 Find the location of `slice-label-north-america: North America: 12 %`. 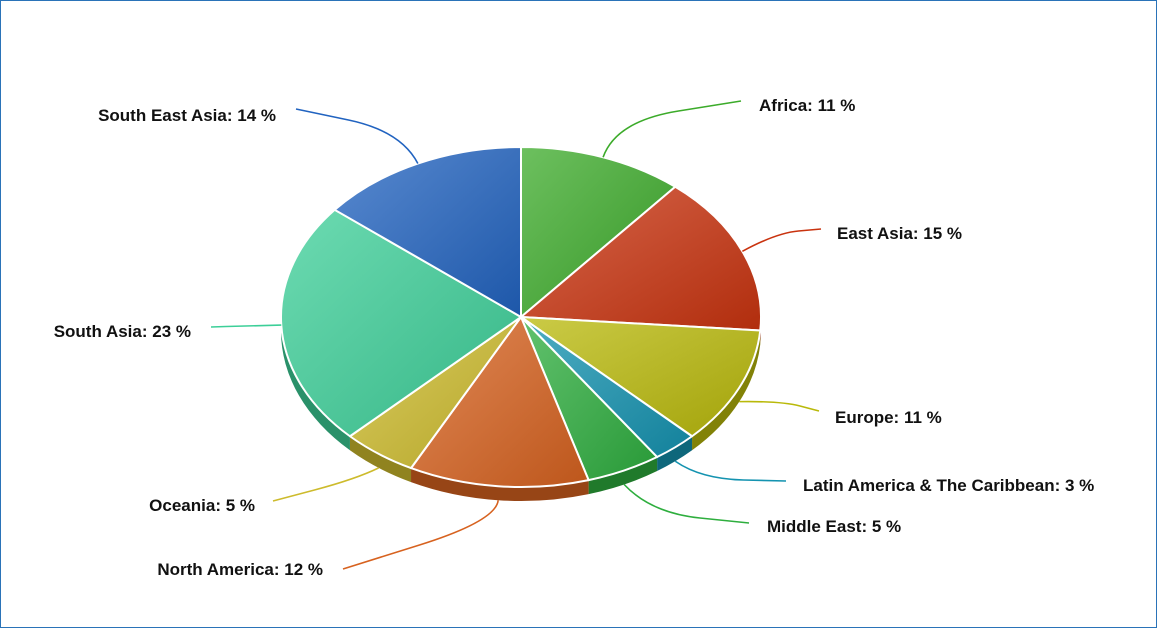

slice-label-north-america: North America: 12 % is located at coordinates (240, 569).